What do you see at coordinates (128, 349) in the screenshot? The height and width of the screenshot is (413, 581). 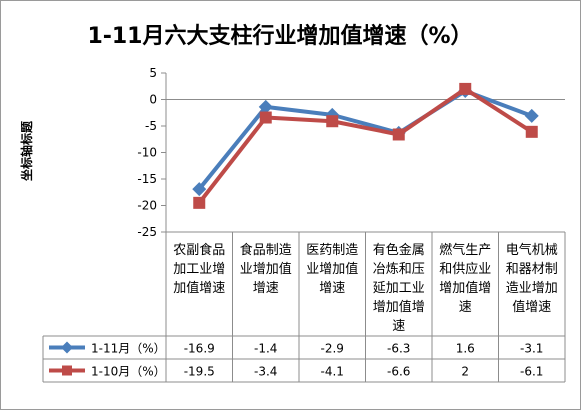 I see `legend-label: 1-11月（%）` at bounding box center [128, 349].